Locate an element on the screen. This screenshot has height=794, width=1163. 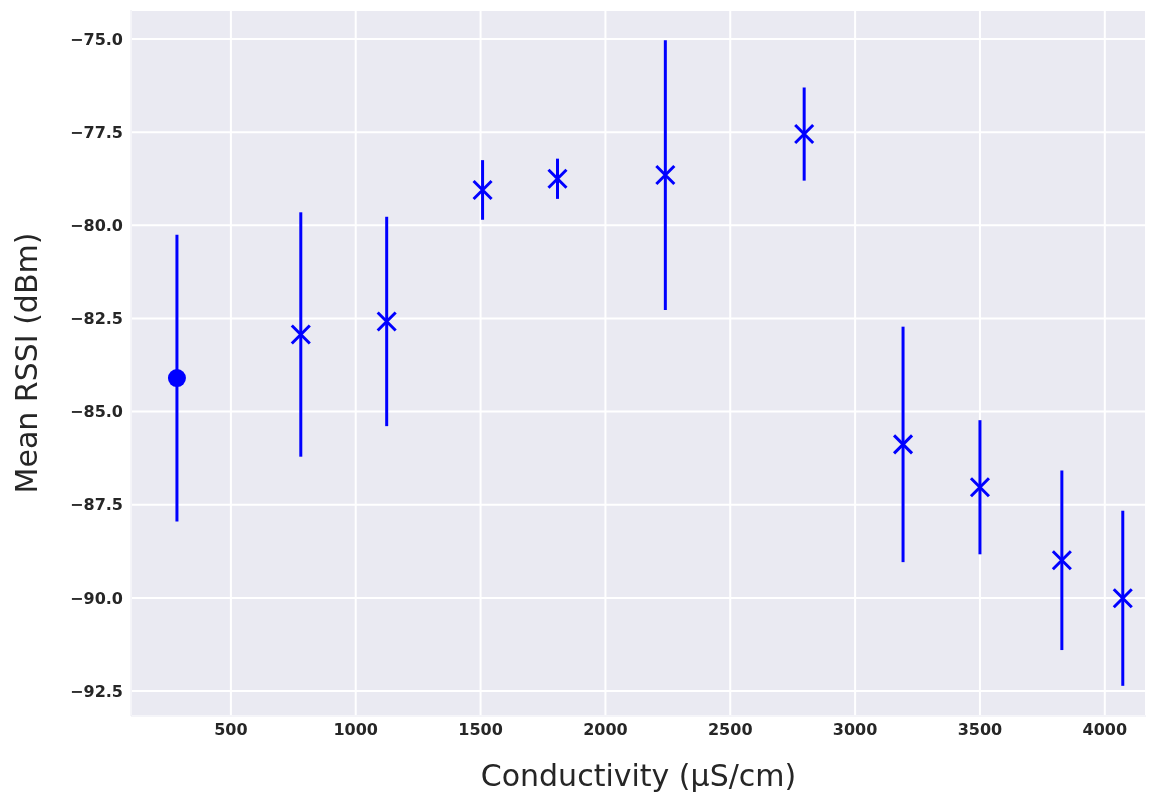
y-tick-label: −75.0 is located at coordinates (96, 39).